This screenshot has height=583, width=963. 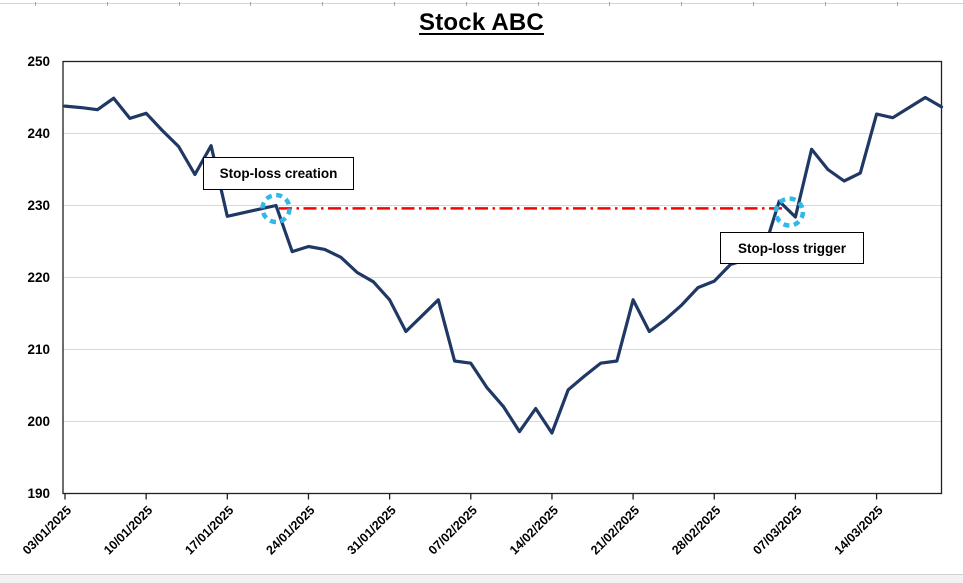 I want to click on y-axis-tick-label: 250, so click(x=38, y=61).